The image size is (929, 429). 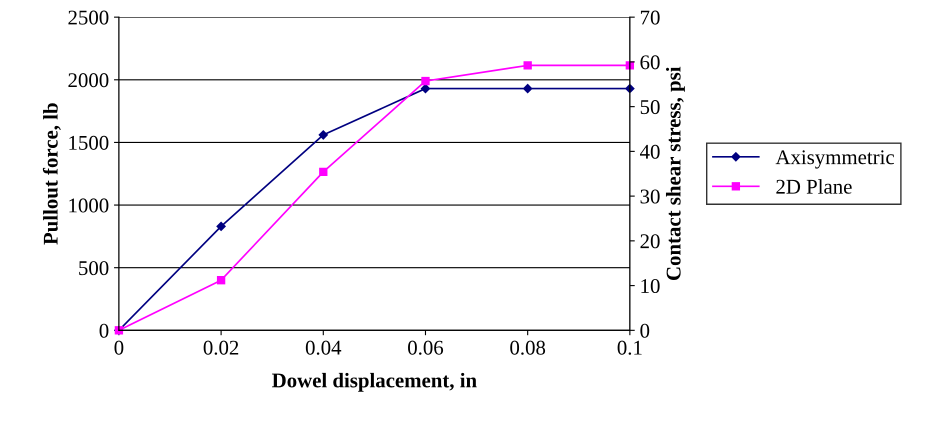 What do you see at coordinates (650, 286) in the screenshot?
I see `y2-tick-label: 10` at bounding box center [650, 286].